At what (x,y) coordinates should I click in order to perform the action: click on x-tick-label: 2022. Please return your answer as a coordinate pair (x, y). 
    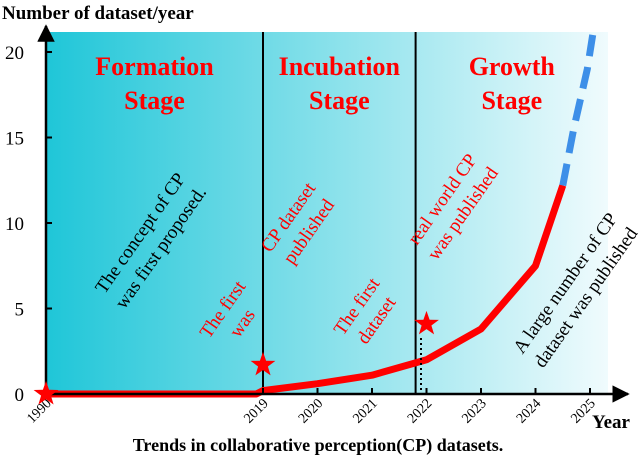
    Looking at the image, I should click on (420, 411).